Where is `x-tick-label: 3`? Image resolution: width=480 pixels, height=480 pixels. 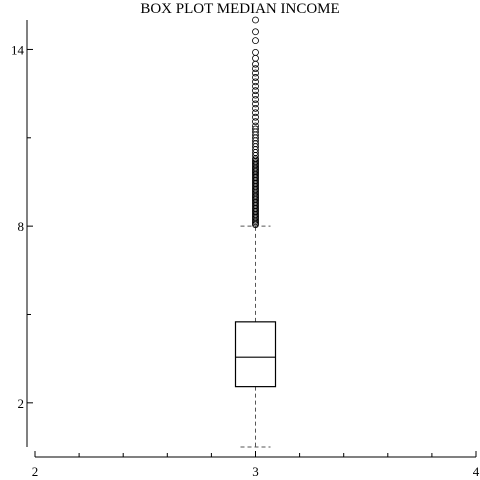 x-tick-label: 3 is located at coordinates (255, 471).